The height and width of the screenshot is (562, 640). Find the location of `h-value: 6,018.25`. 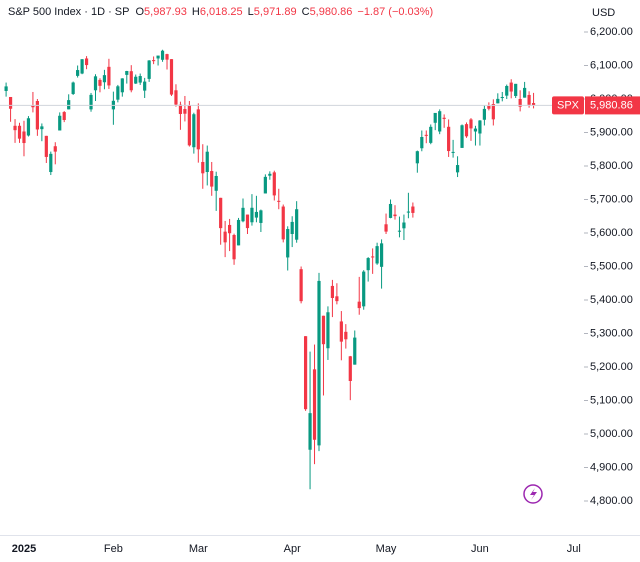

h-value: 6,018.25 is located at coordinates (221, 12).